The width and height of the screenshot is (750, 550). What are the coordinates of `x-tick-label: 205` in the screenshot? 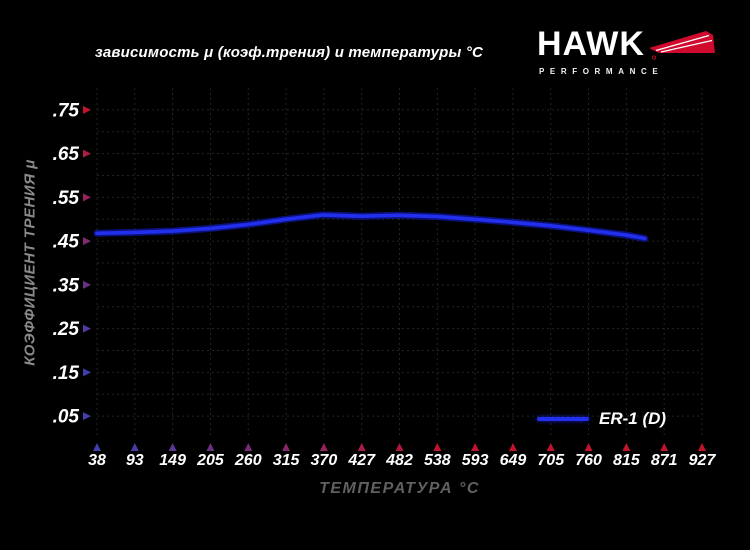 It's located at (210, 460).